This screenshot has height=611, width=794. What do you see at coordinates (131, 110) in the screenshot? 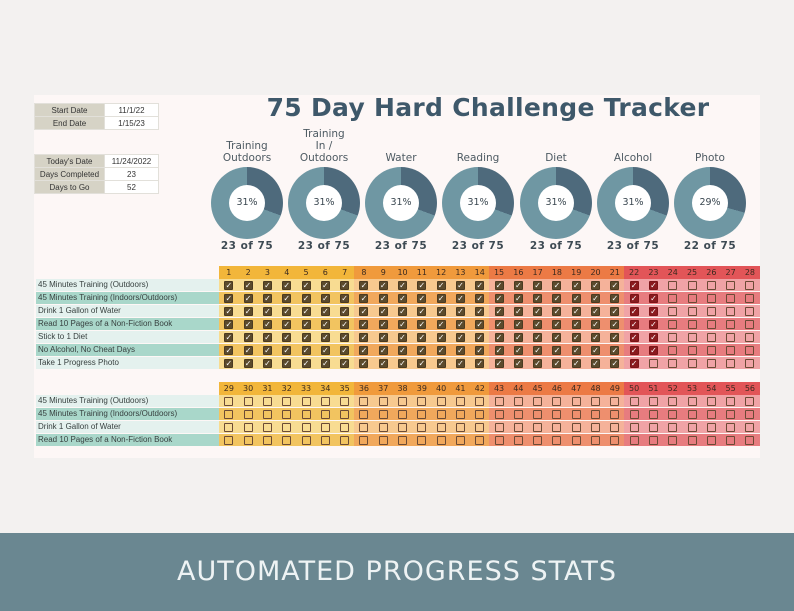
I see `start-date-value: 11/1/22` at bounding box center [131, 110].